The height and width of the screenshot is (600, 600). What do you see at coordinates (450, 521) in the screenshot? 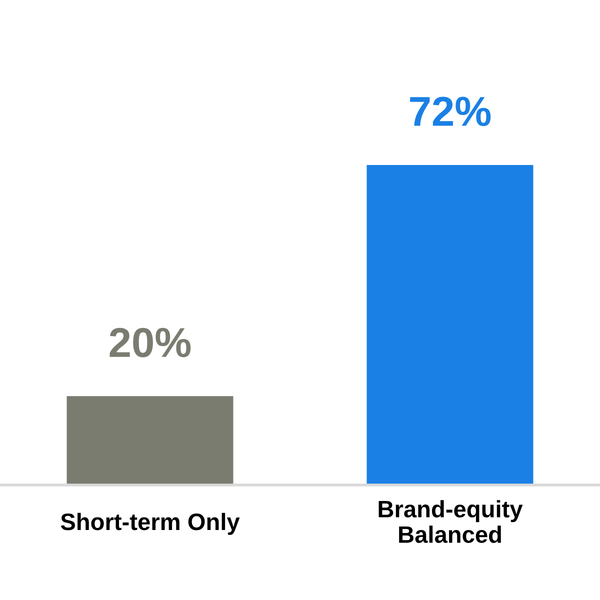
I see `x-tick-label: Brand-equity Balanced` at bounding box center [450, 521].